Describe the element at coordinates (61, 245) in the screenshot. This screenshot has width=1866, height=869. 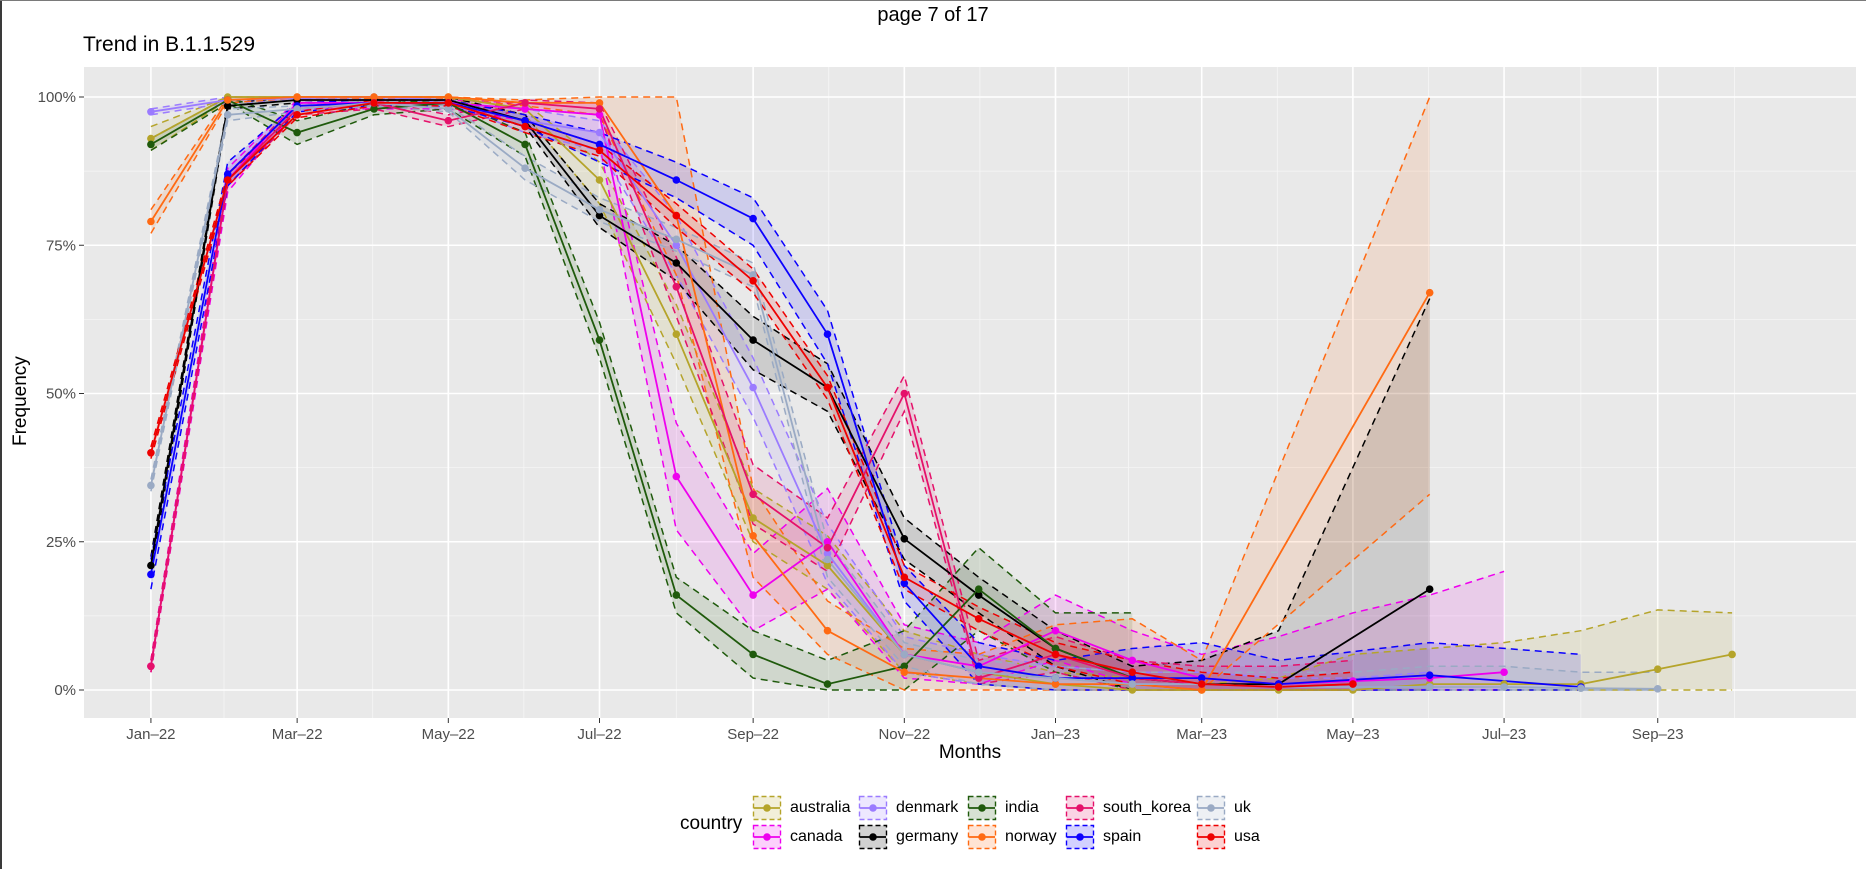
I see `y-tick-label: 75%` at that location.